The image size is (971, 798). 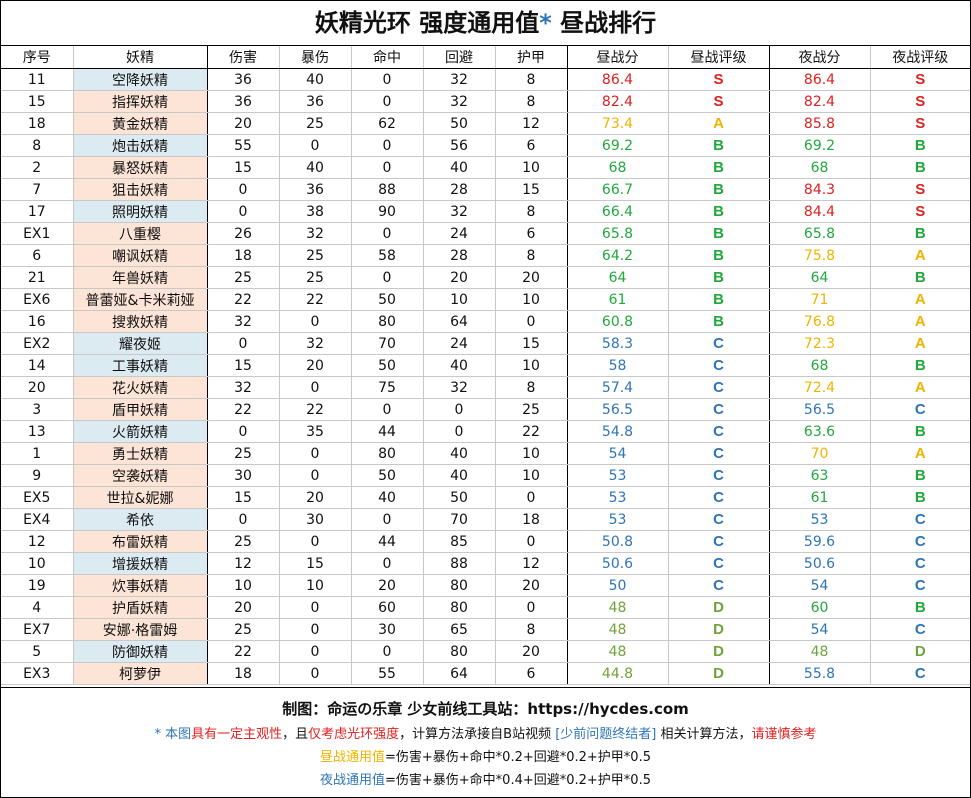 What do you see at coordinates (531, 255) in the screenshot?
I see `row-armor: 8` at bounding box center [531, 255].